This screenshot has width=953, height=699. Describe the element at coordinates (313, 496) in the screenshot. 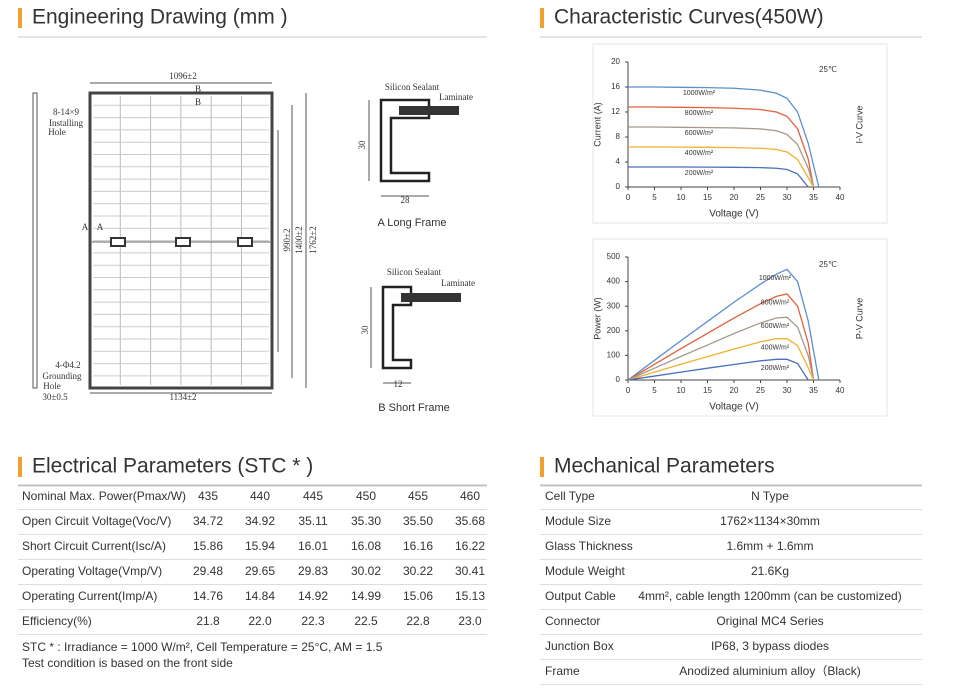

I see `table-cell: 445` at that location.